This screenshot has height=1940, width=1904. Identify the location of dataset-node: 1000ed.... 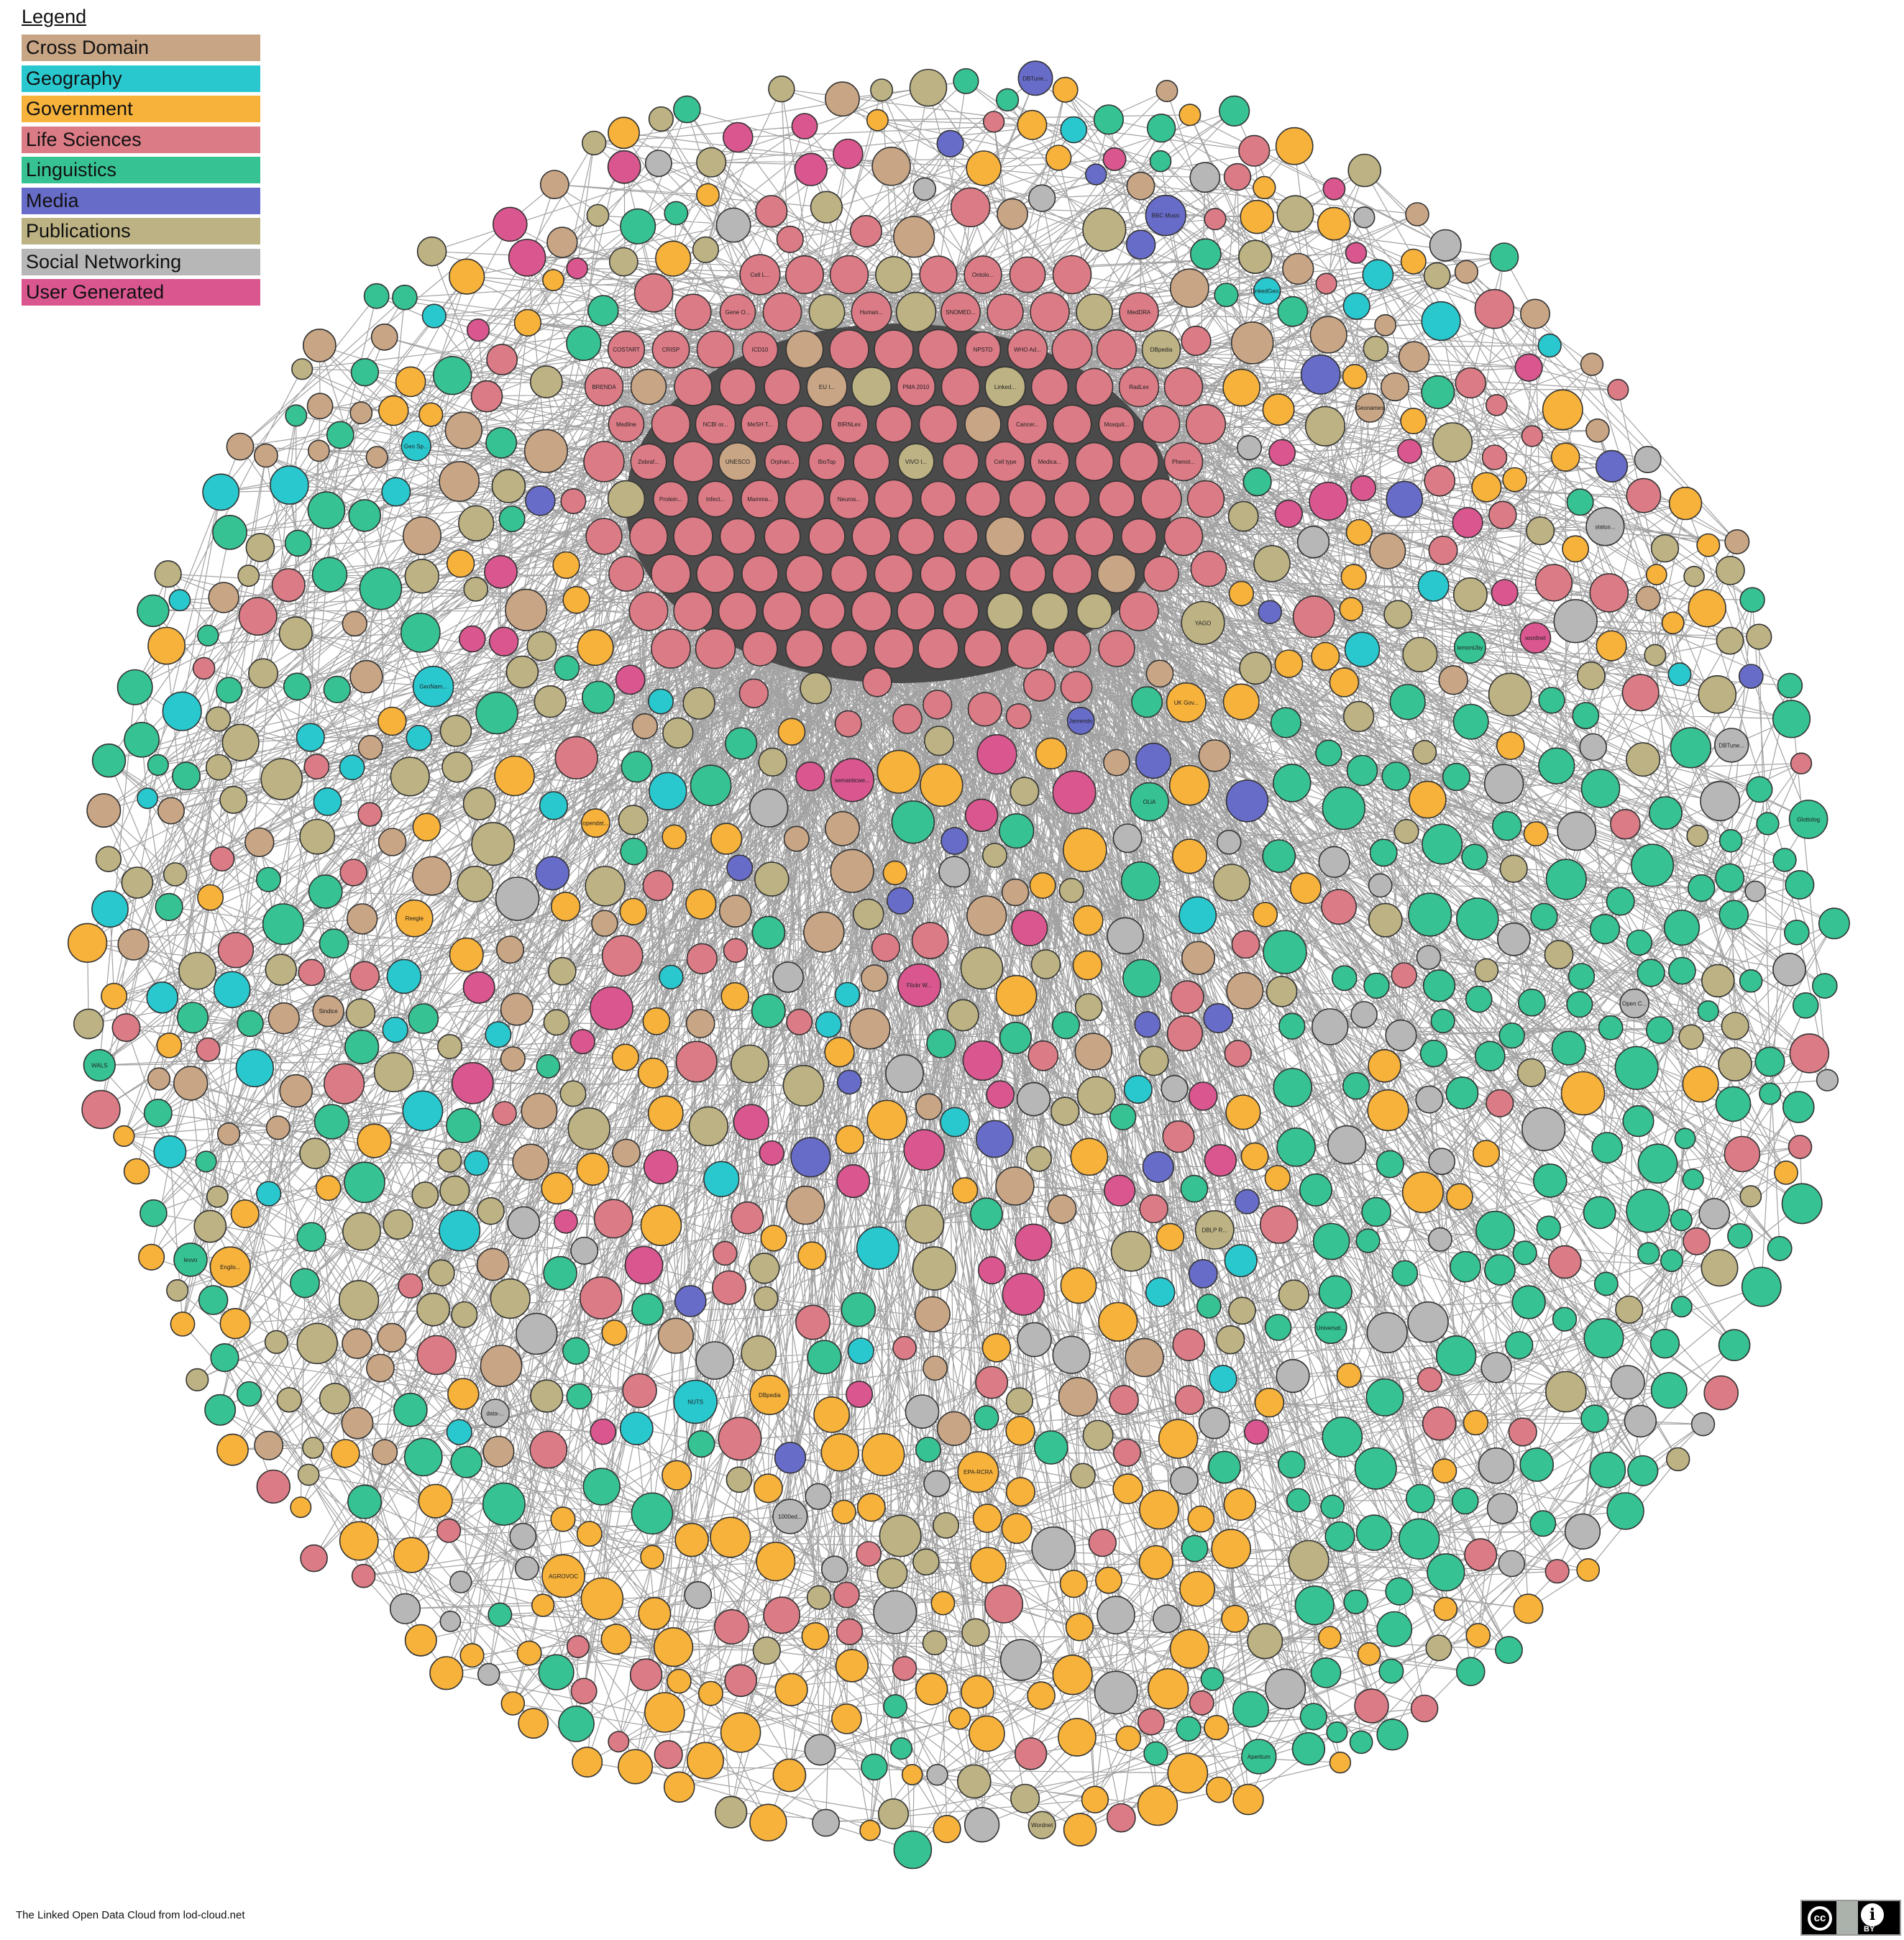
(790, 1516).